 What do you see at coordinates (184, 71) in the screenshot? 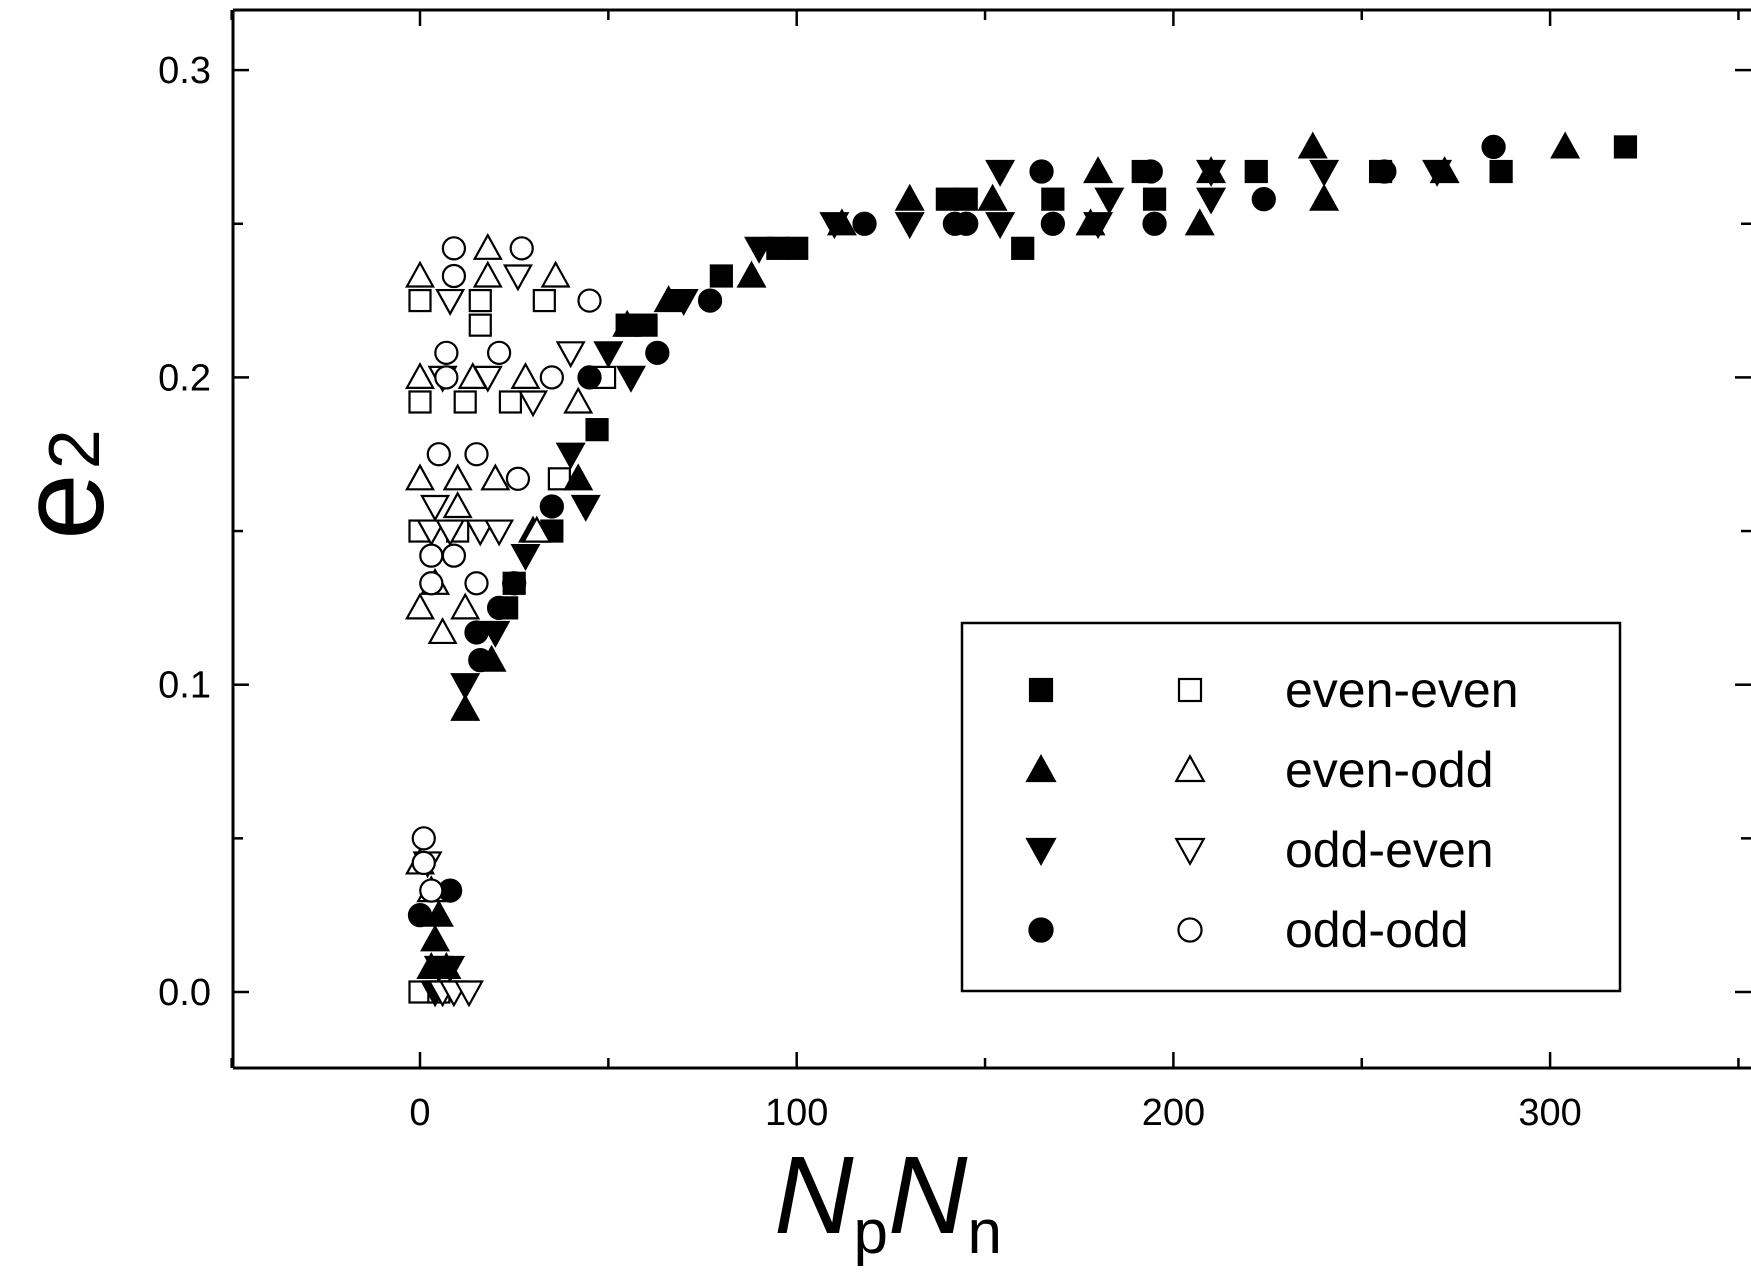
I see `y-tick-label: 0.3` at bounding box center [184, 71].